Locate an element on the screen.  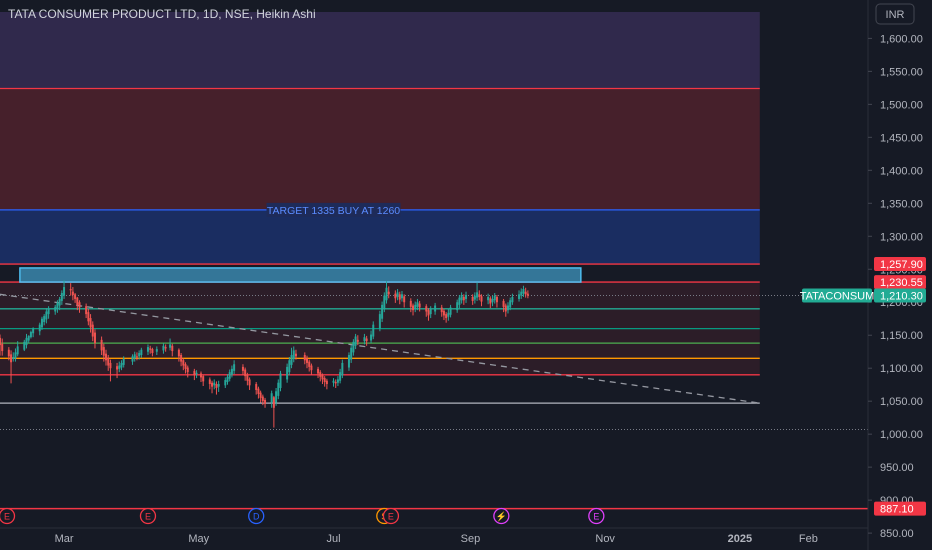
event-label-0: E is located at coordinates (7, 517).